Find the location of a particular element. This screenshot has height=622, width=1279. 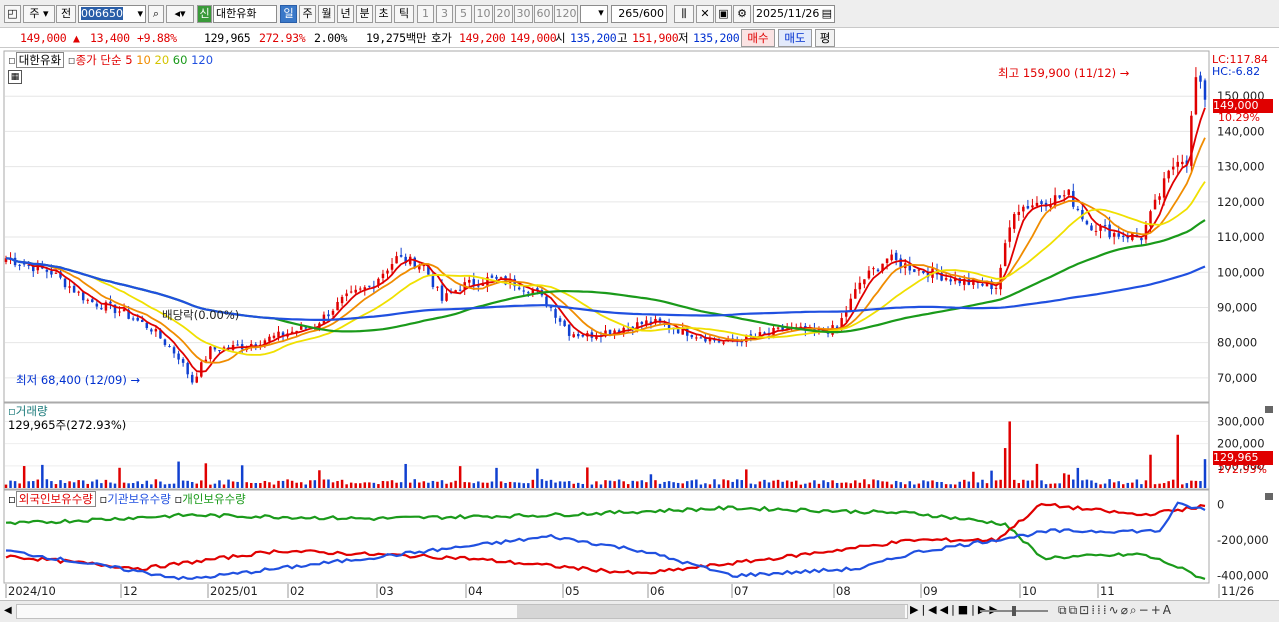

zoom-slider-handle is located at coordinates (1014, 611).